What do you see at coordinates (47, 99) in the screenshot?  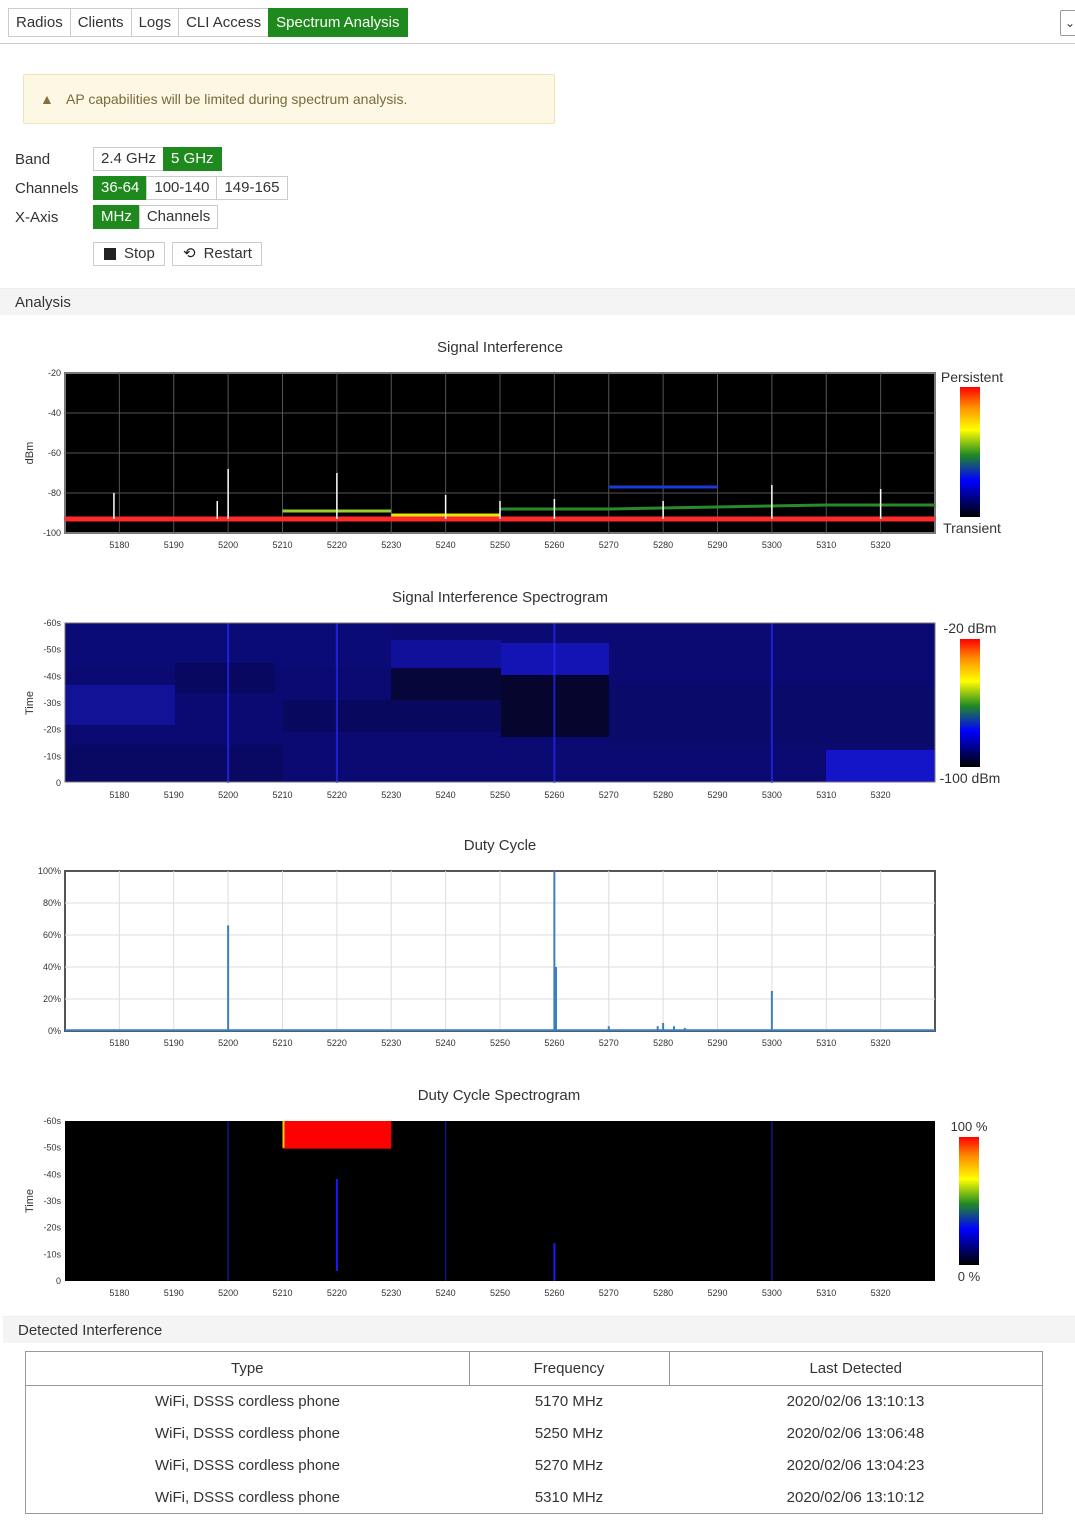 I see `warning-triangle-icon: ▲` at bounding box center [47, 99].